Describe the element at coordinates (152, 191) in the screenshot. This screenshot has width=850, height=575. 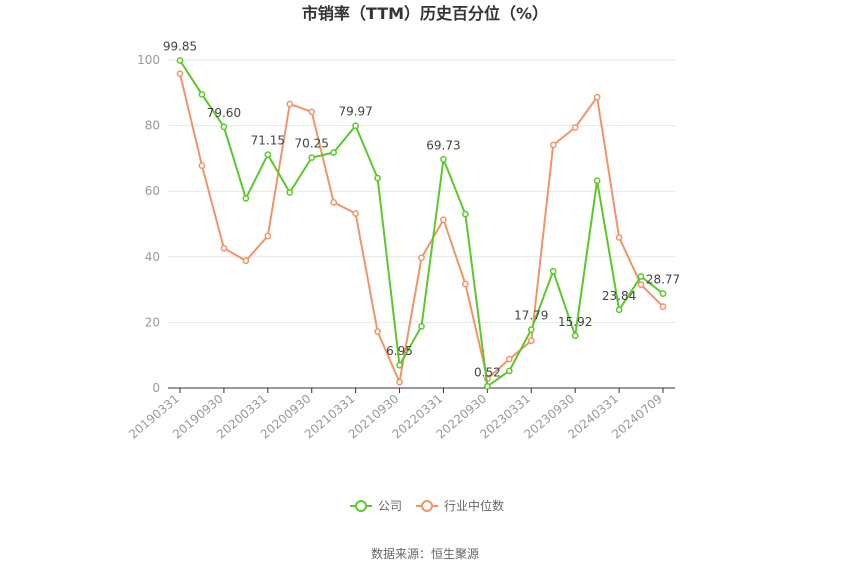
I see `y-tick-label: 60` at that location.